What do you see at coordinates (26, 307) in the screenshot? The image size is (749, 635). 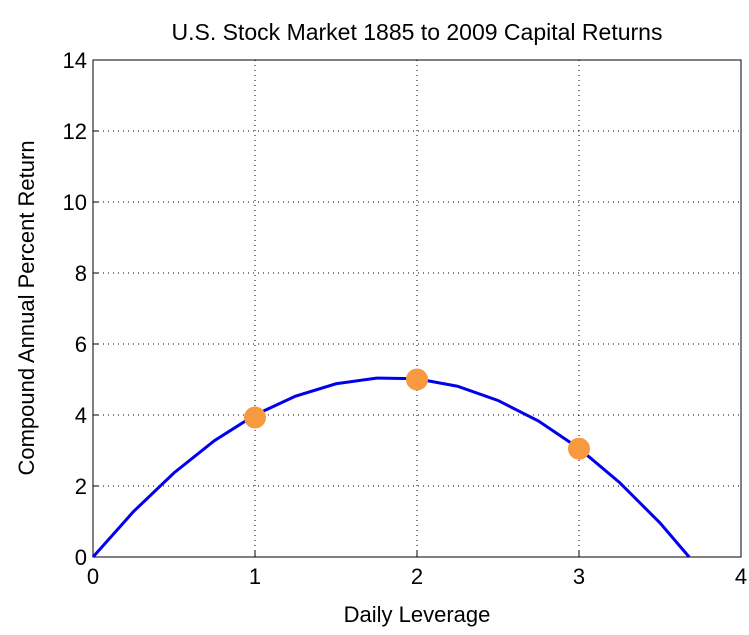 I see `y-axis-label: Compound Annual Percent Return` at bounding box center [26, 307].